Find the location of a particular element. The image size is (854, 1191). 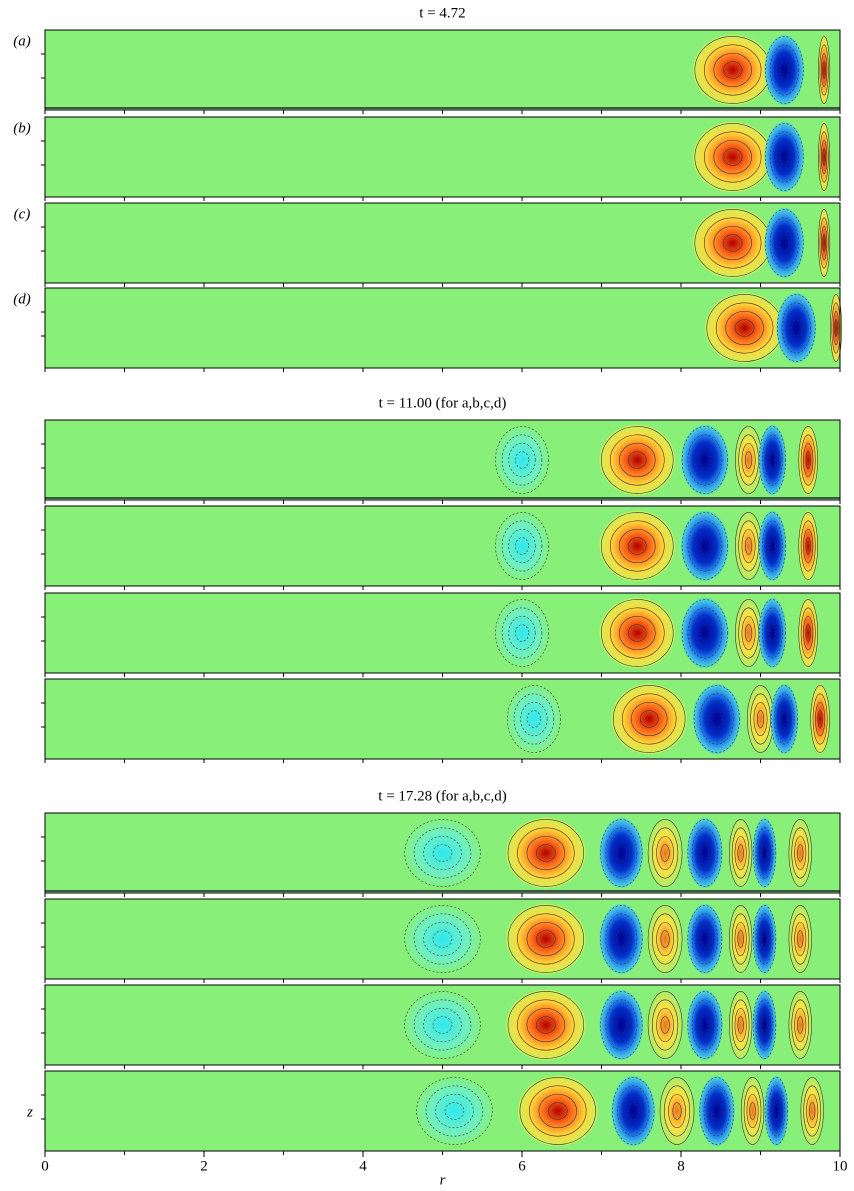

x-tick-label: 8 is located at coordinates (681, 1166).